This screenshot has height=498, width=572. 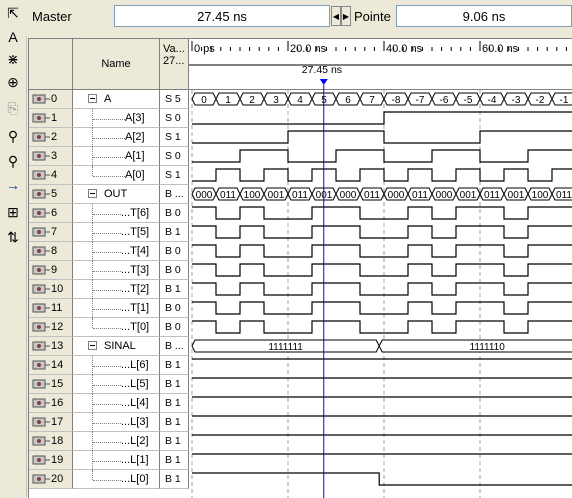 What do you see at coordinates (322, 70) in the screenshot?
I see `cursor-time-label: 27.45 ns` at bounding box center [322, 70].